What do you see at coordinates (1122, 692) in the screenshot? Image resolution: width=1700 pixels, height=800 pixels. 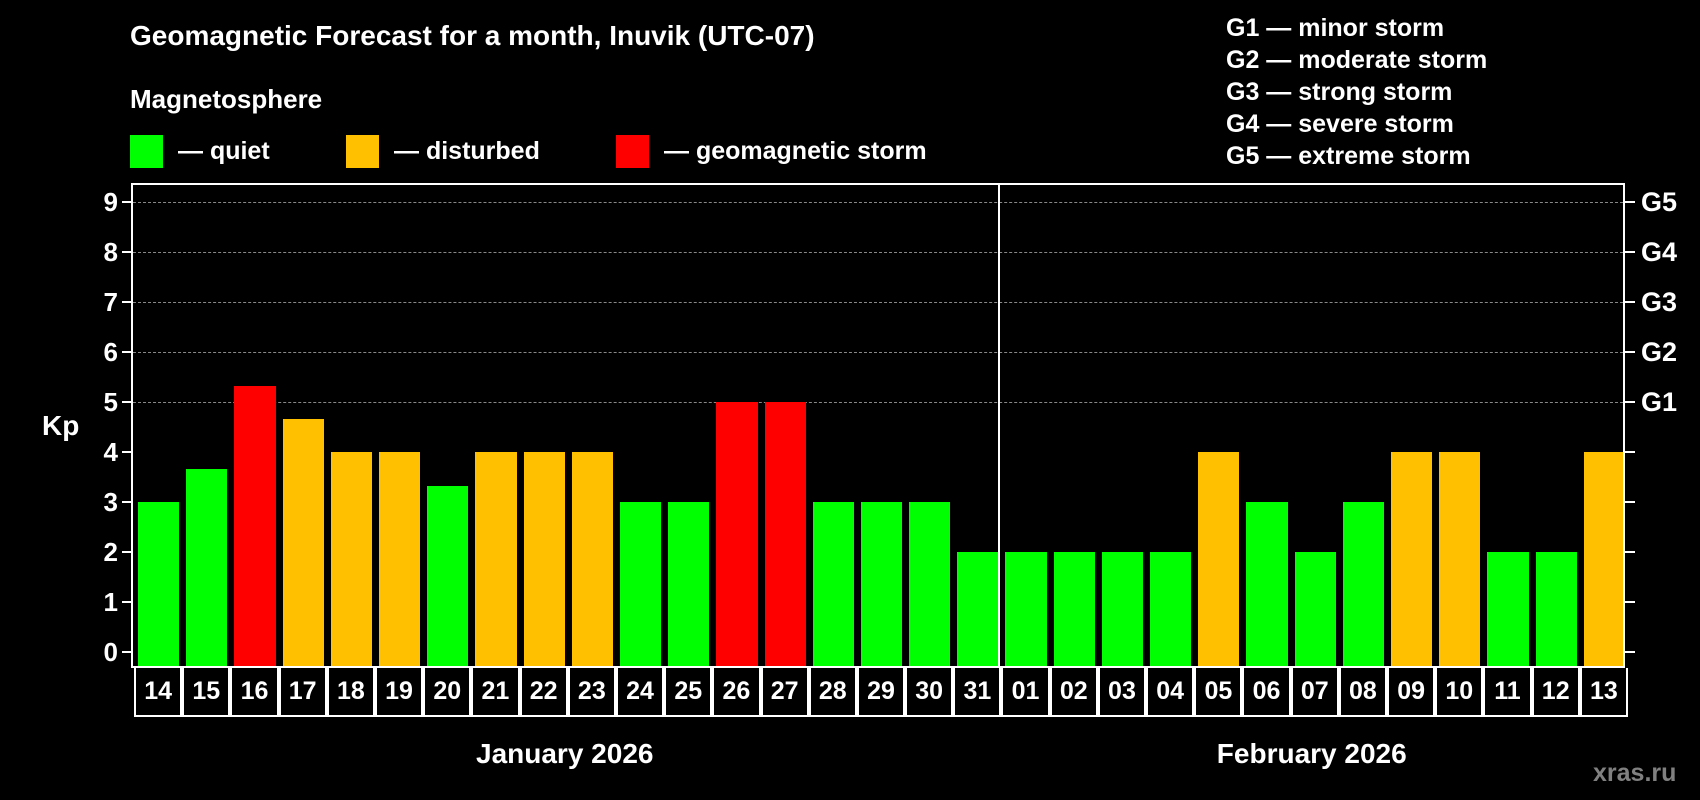 I see `date-label: 03` at bounding box center [1122, 692].